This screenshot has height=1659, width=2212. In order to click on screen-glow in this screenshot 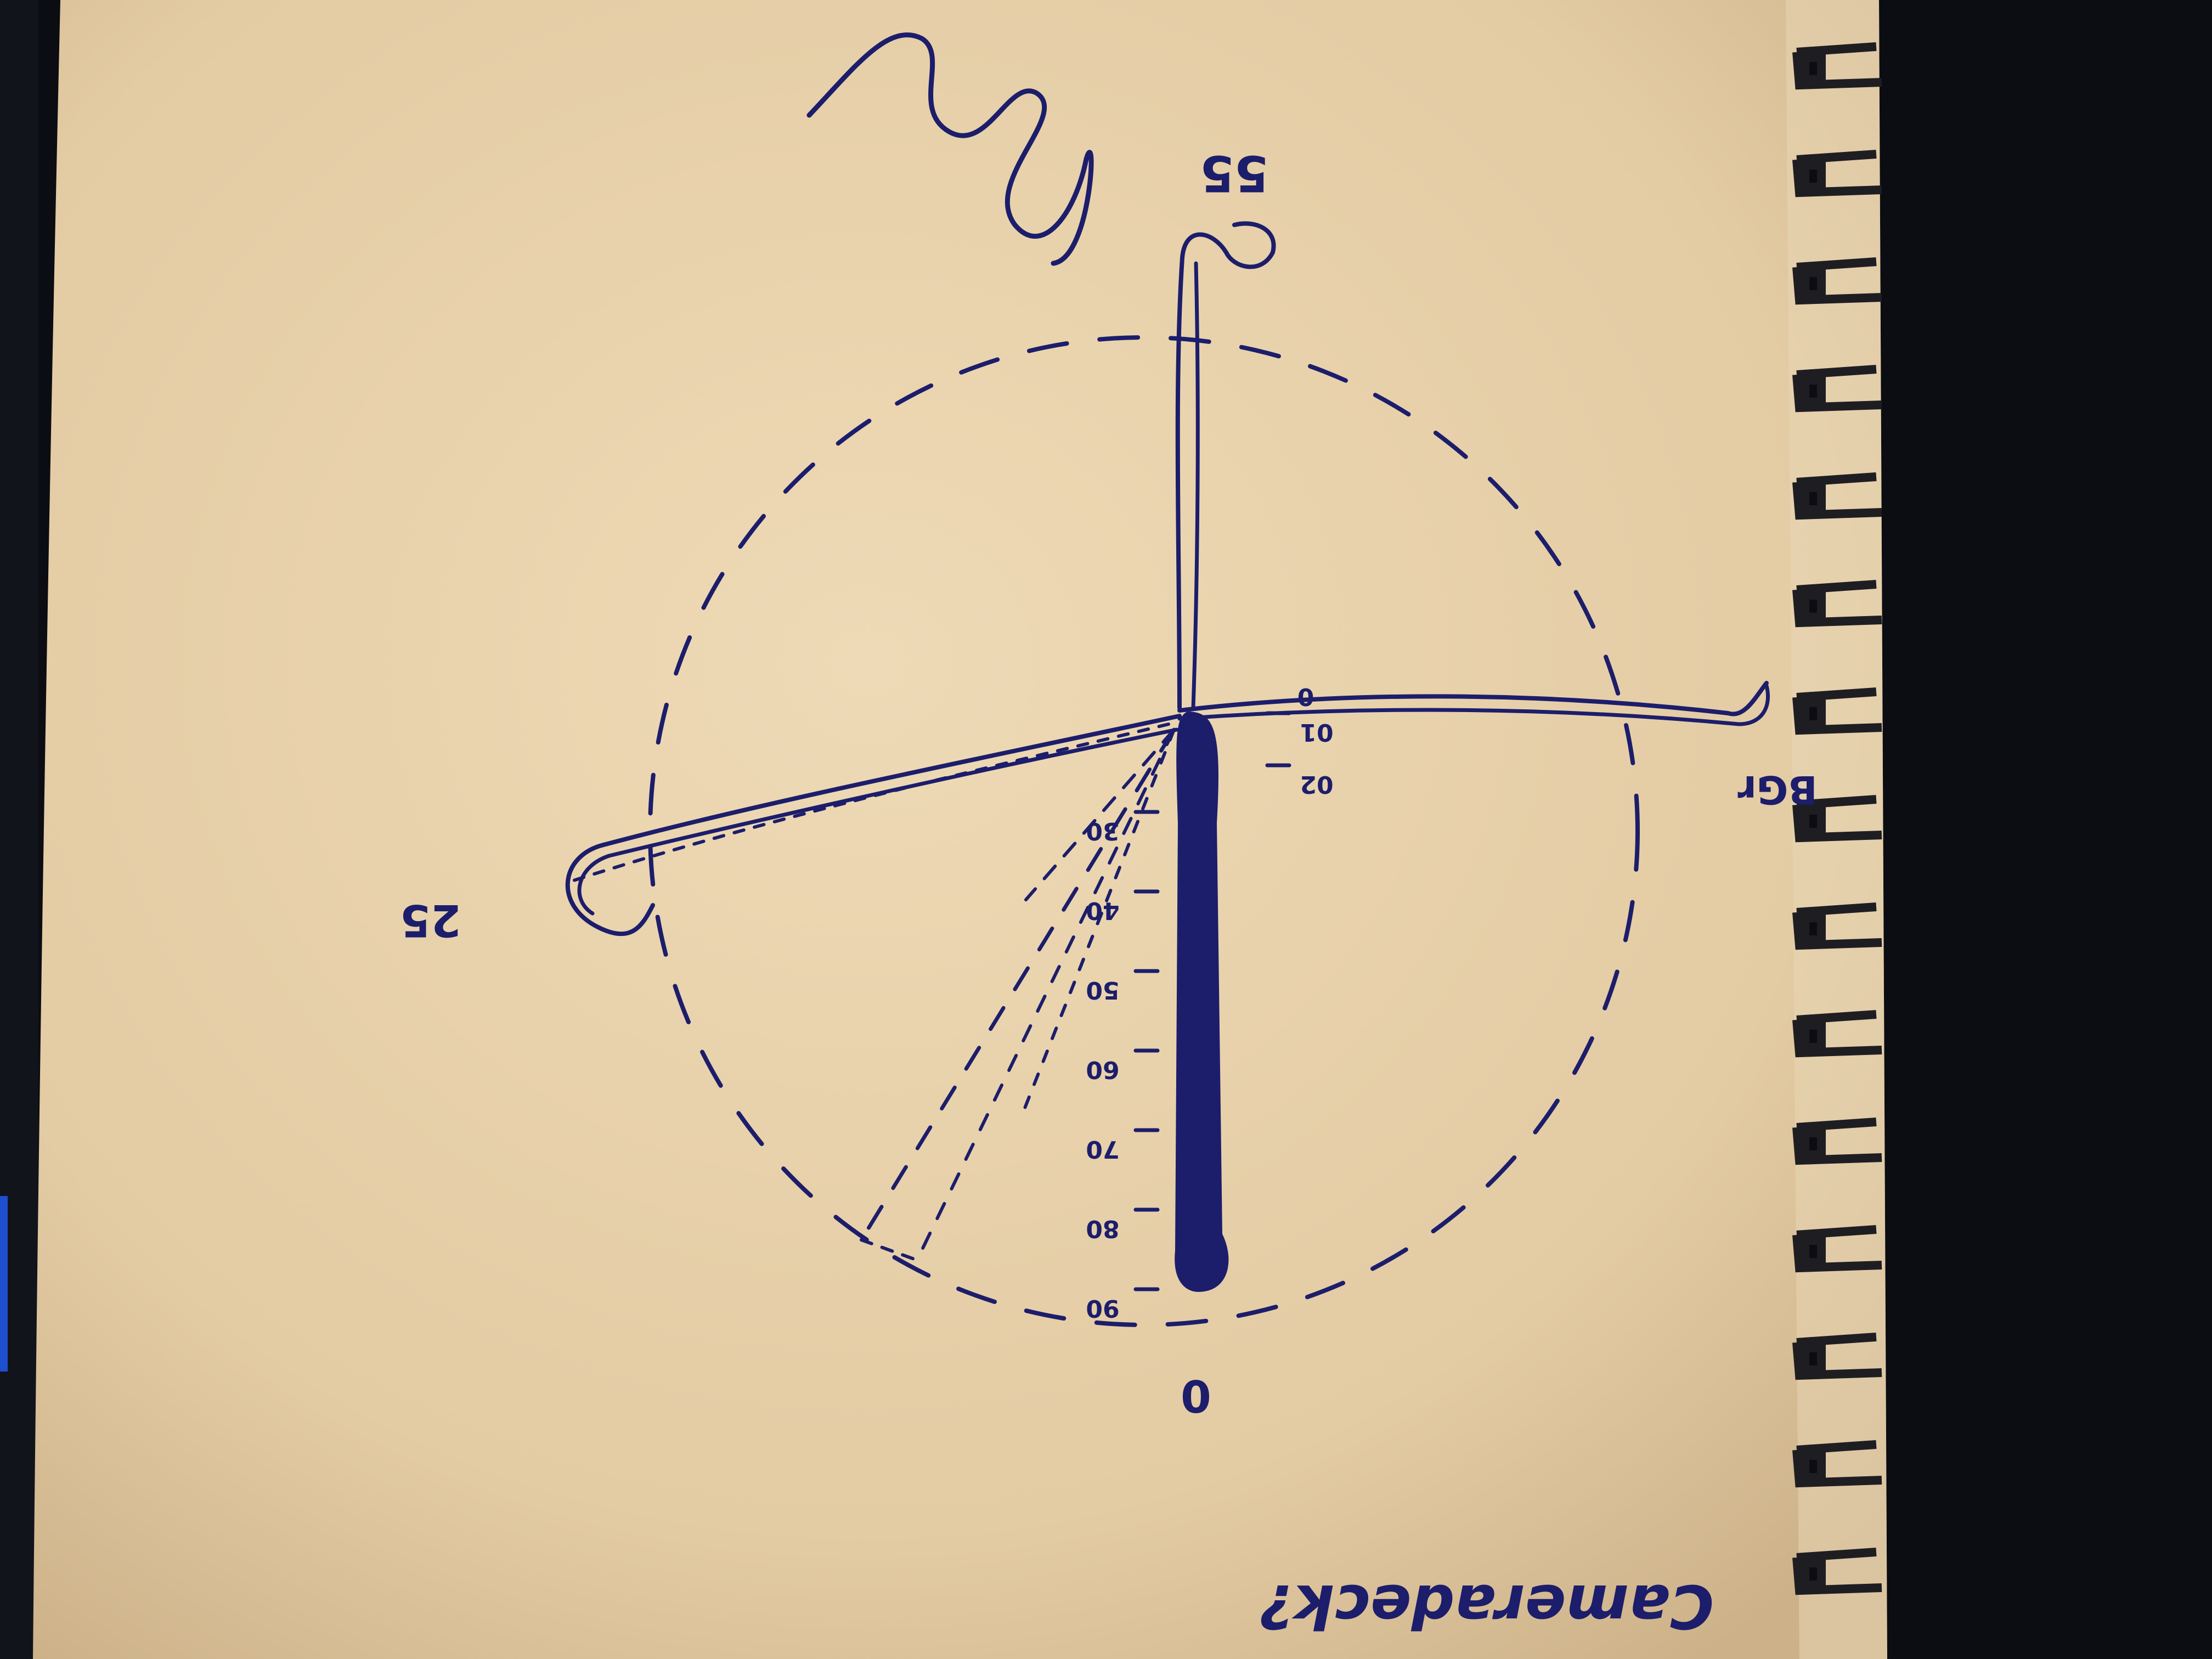, I will do `click(4, 1284)`.